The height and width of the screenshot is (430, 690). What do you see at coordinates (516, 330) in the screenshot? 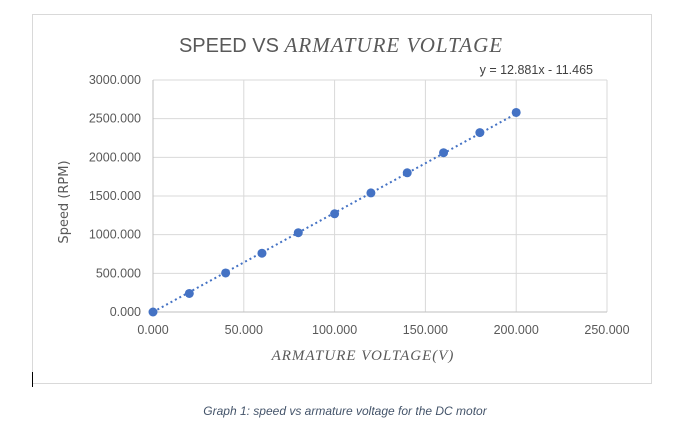
I see `x-tick-label: 200.000` at bounding box center [516, 330].